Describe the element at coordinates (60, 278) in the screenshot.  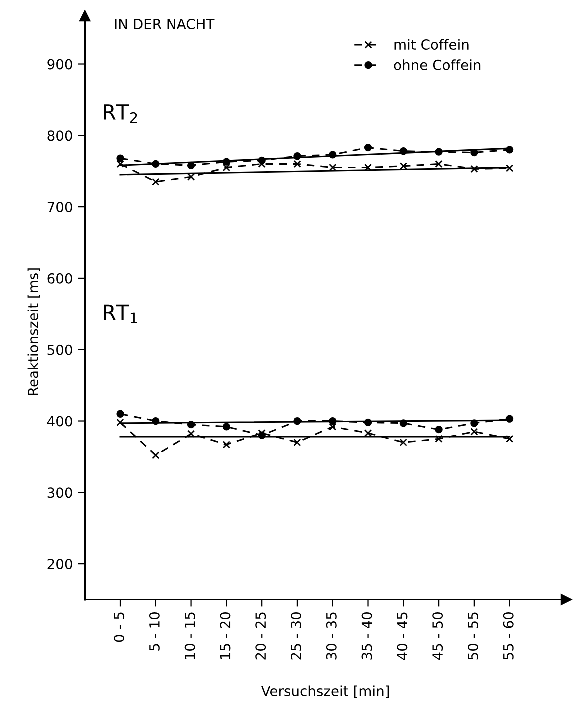
I see `y-tick-label: 600` at that location.